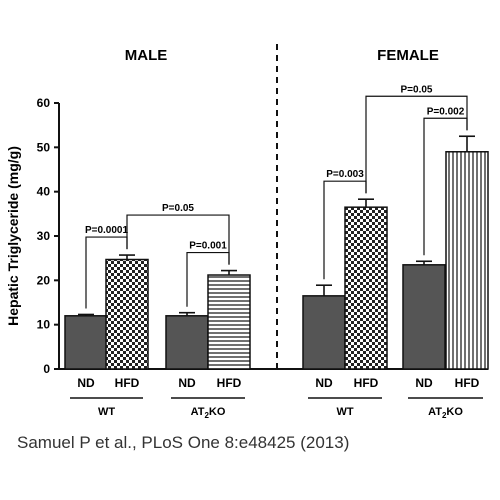 The width and height of the screenshot is (500, 500). What do you see at coordinates (44, 103) in the screenshot?
I see `y-tick-label: 60` at bounding box center [44, 103].